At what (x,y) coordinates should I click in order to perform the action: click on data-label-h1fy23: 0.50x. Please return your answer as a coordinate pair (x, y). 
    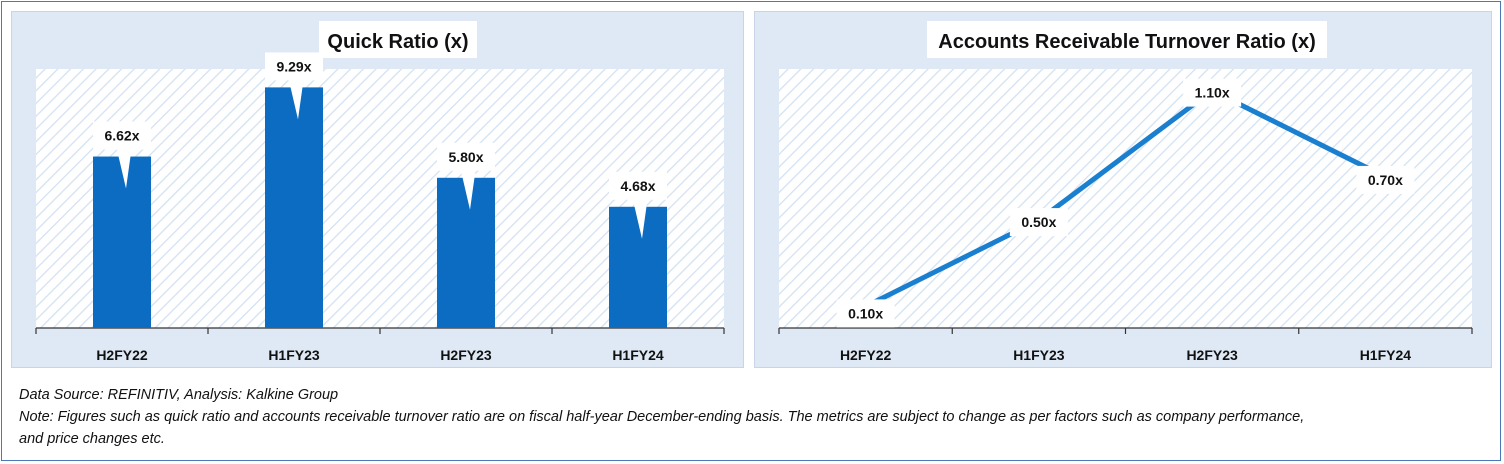
    Looking at the image, I should click on (1038, 222).